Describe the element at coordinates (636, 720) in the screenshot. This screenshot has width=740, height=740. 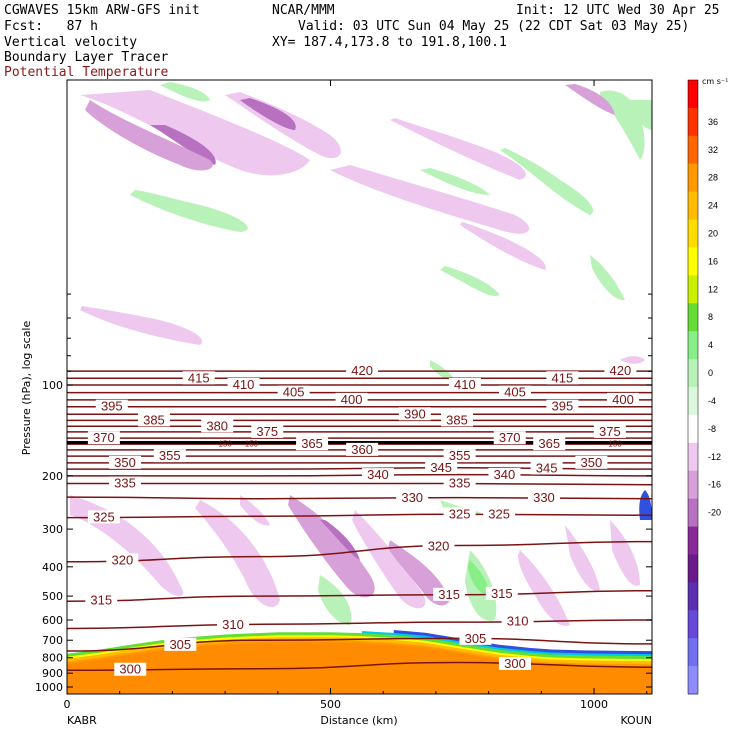
I see `right-endpoint-label: KOUN` at that location.